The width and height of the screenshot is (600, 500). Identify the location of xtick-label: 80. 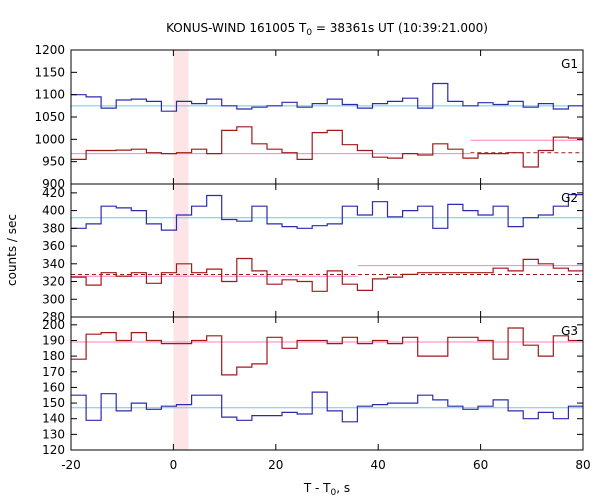
(582, 465).